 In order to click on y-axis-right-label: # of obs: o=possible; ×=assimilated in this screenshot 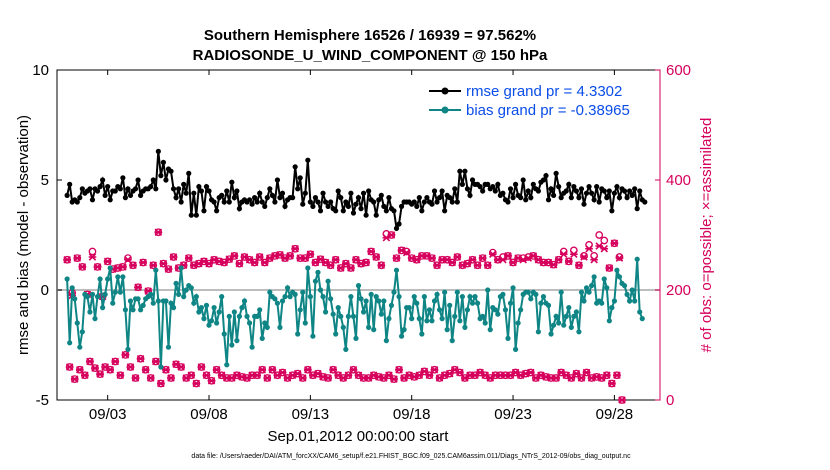, I will do `click(706, 235)`.